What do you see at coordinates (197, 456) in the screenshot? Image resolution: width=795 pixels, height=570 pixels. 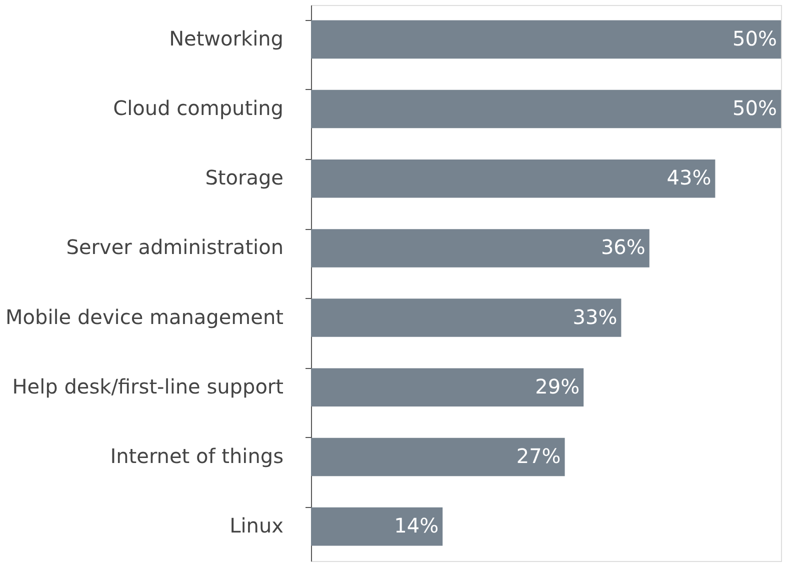 I see `y-tick-label: Internet of things` at bounding box center [197, 456].